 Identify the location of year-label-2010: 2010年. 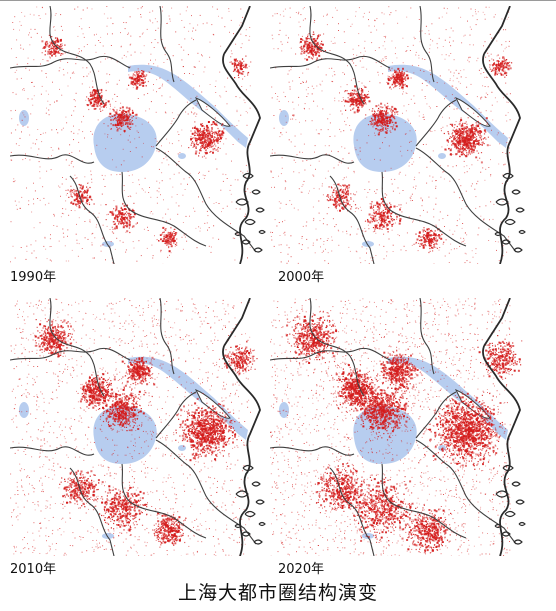
(33, 569).